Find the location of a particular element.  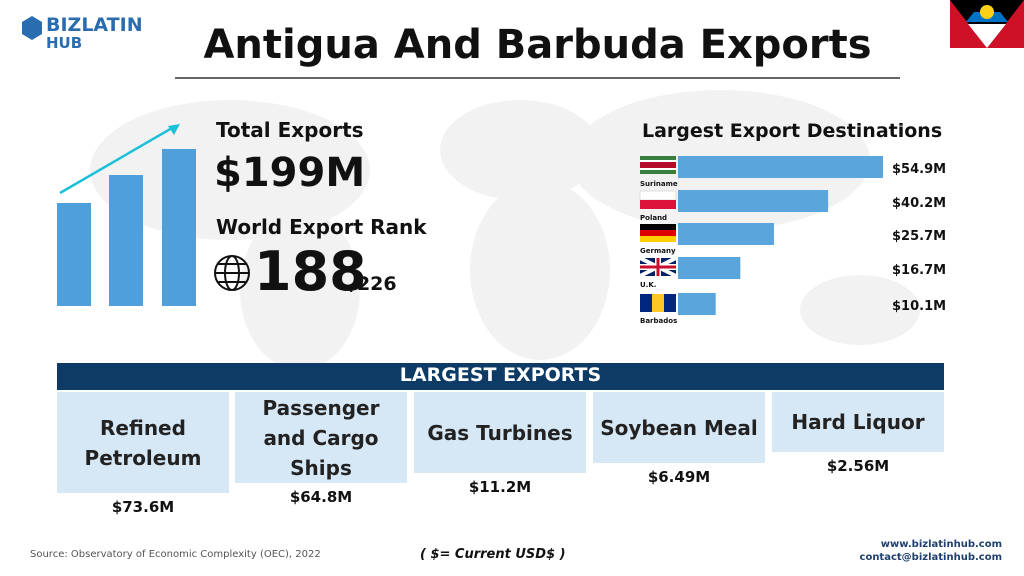

chart-title: Largest Export Destinations is located at coordinates (792, 131).